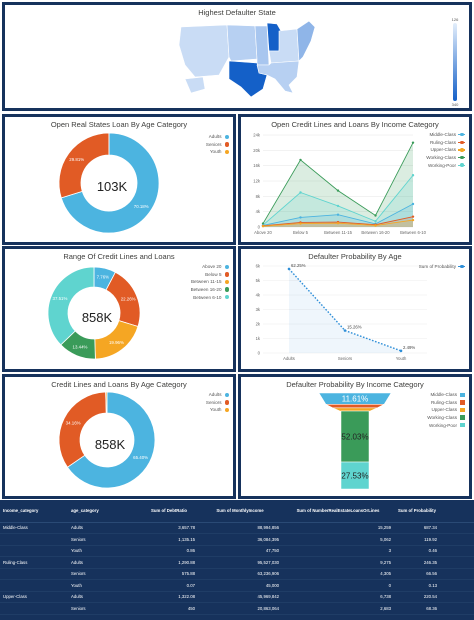  I want to click on table-cell: Upper-Class, so click(34, 597).